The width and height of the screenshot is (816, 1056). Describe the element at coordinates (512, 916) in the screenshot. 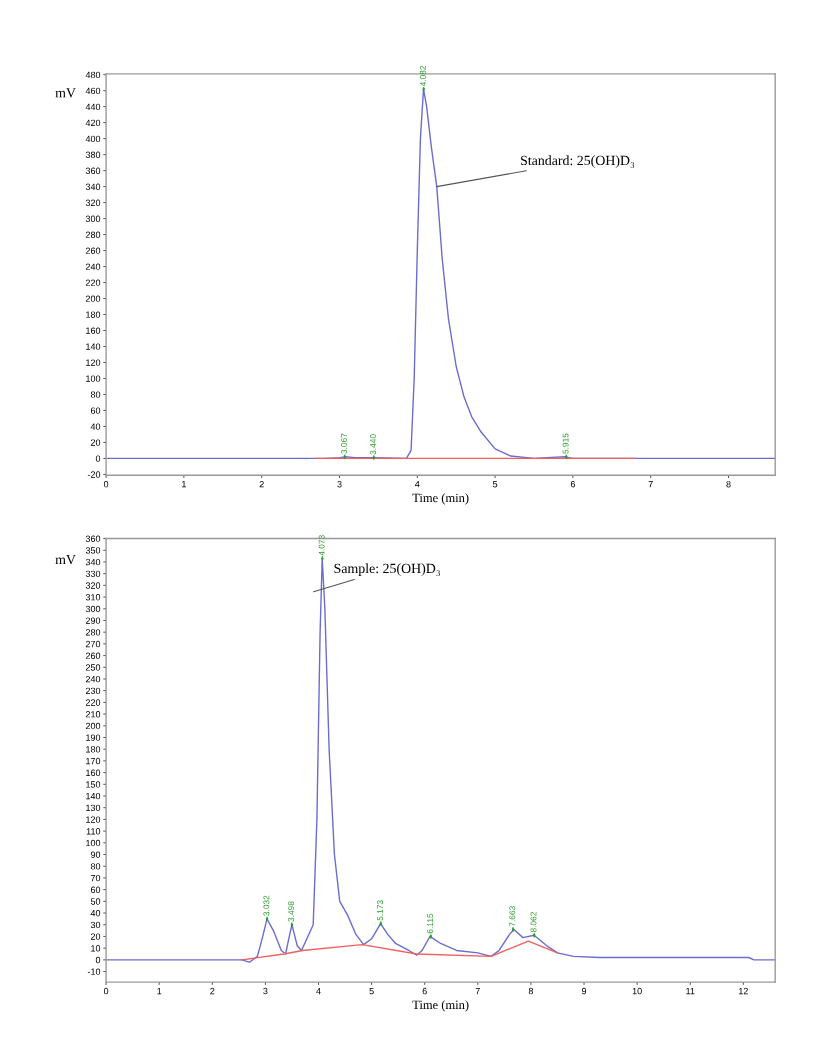

I see `annotation: 7.663` at that location.